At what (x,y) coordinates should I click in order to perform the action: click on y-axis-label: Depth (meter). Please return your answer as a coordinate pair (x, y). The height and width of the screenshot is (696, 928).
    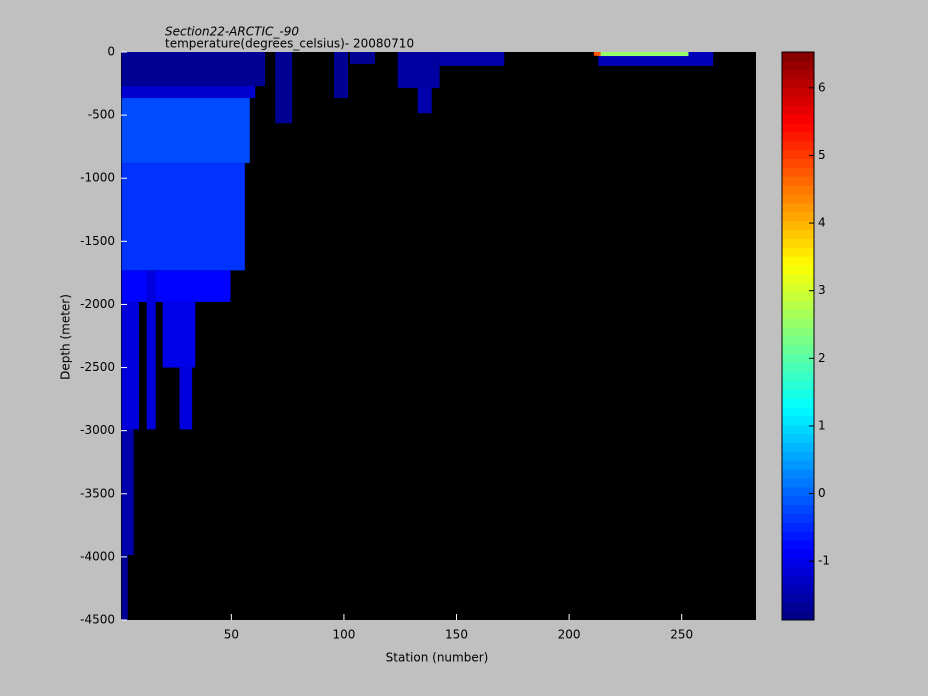
    Looking at the image, I should click on (66, 337).